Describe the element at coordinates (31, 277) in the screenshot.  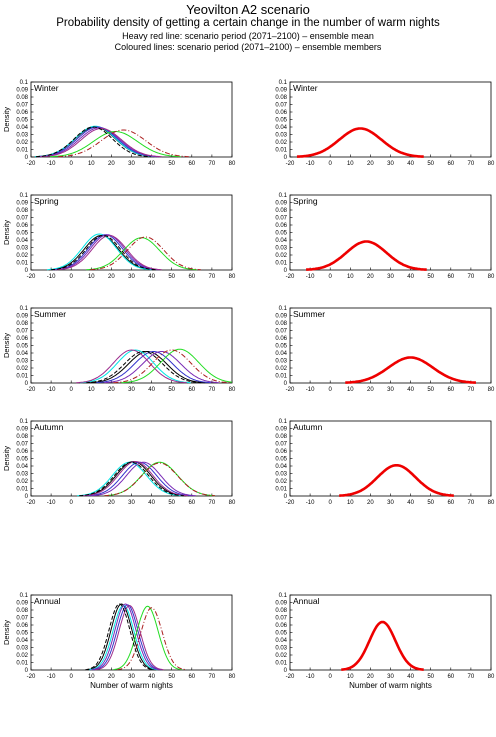
I see `x-tick-label: -20` at that location.